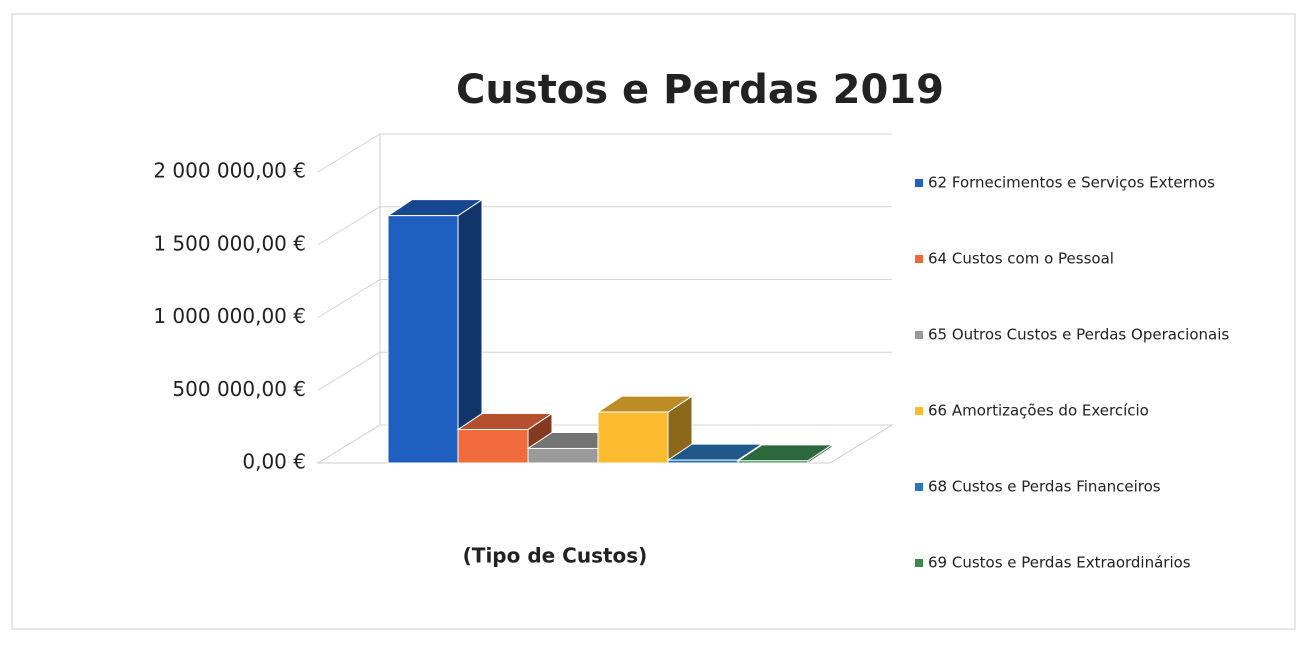 The width and height of the screenshot is (1307, 659). What do you see at coordinates (555, 556) in the screenshot?
I see `x-axis-label: (Tipo de Custos)` at bounding box center [555, 556].